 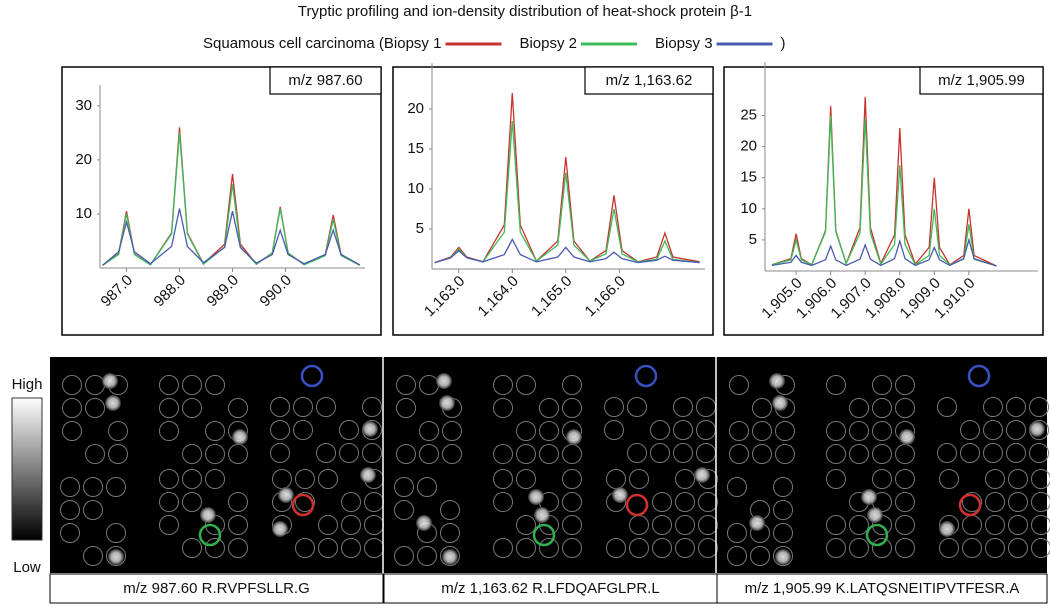 I want to click on x-tick-label: 1,163.0, so click(x=444, y=296).